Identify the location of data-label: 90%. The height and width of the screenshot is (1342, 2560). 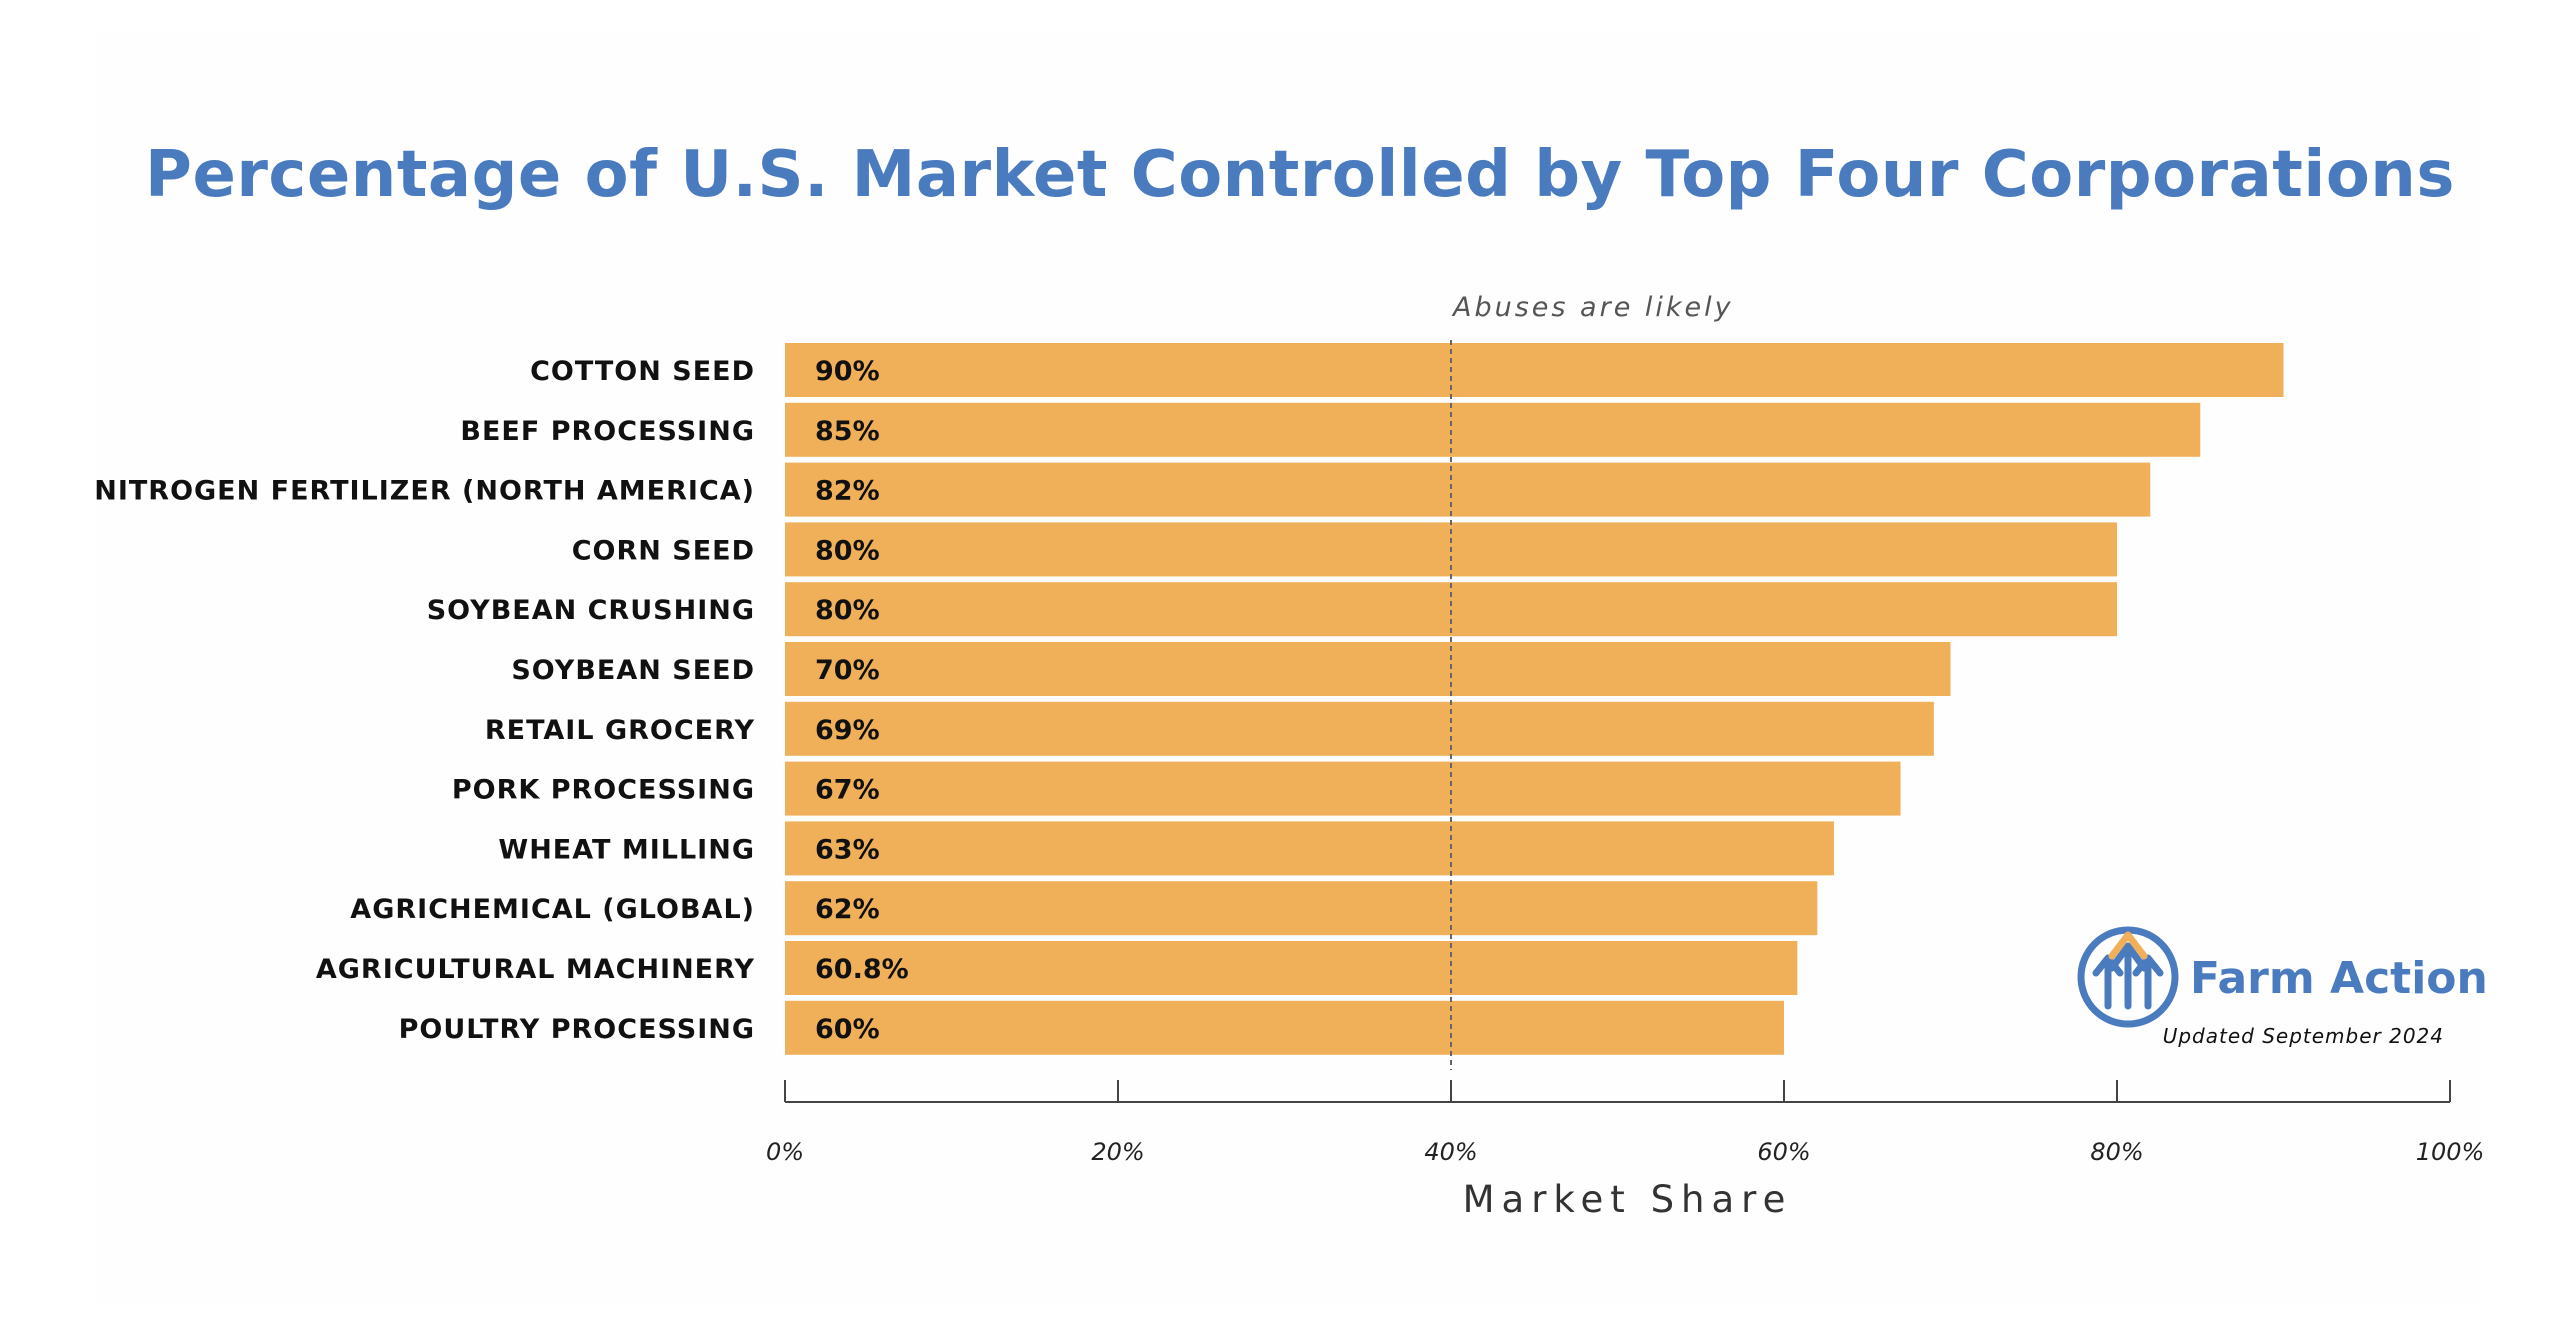
(847, 371).